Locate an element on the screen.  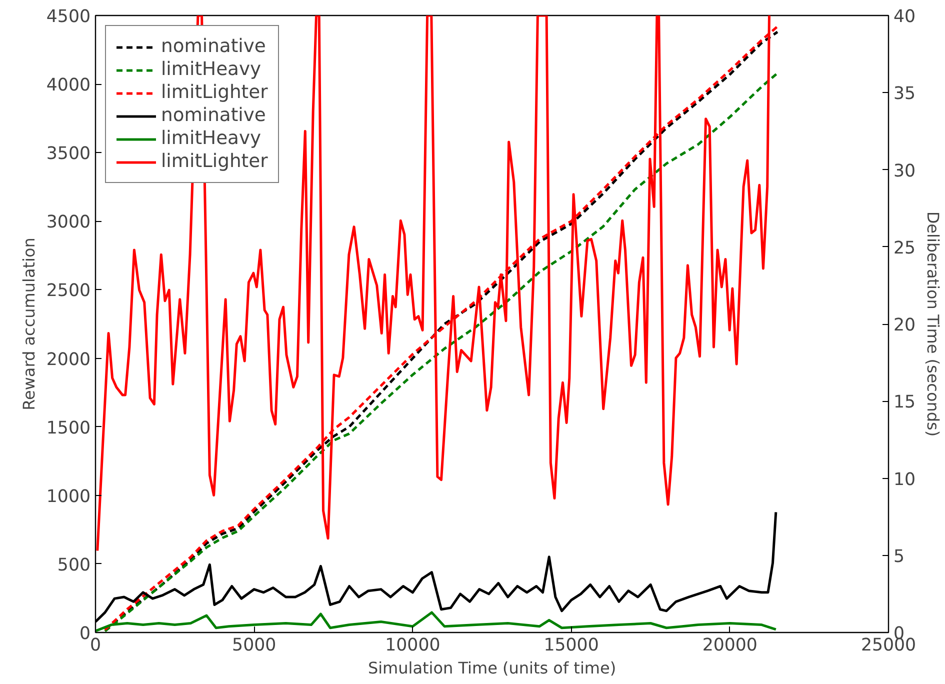
y-tick-label: 4000 is located at coordinates (68, 86).